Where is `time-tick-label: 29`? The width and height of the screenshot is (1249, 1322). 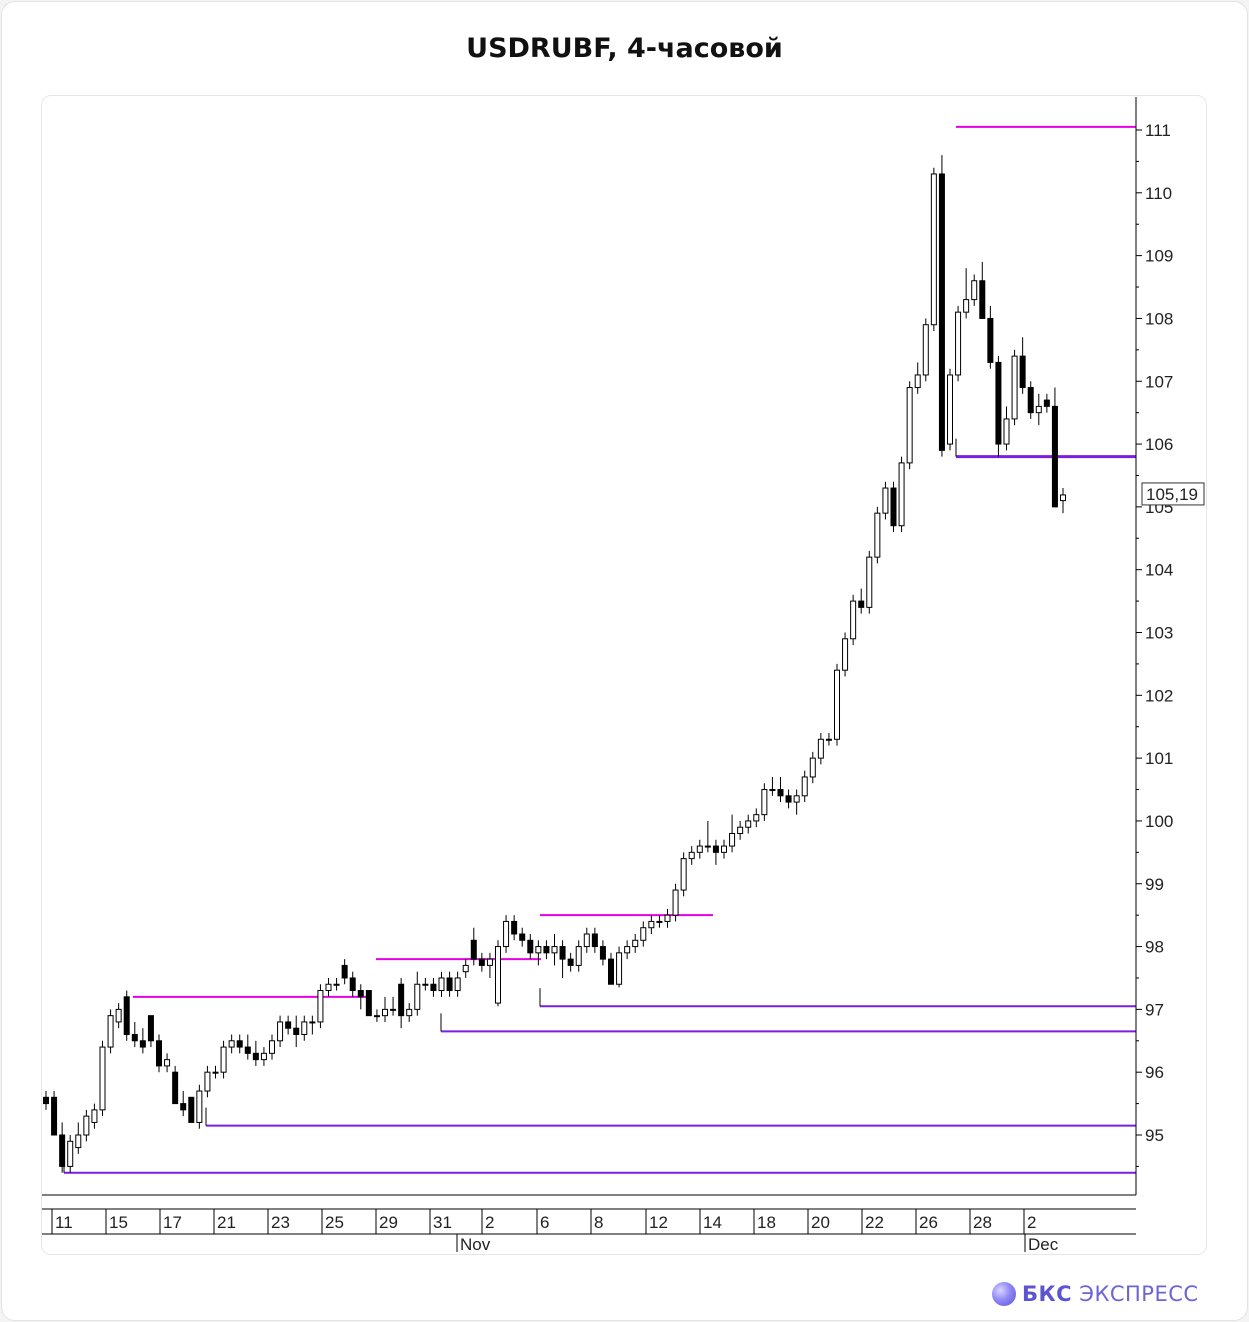 time-tick-label: 29 is located at coordinates (388, 1222).